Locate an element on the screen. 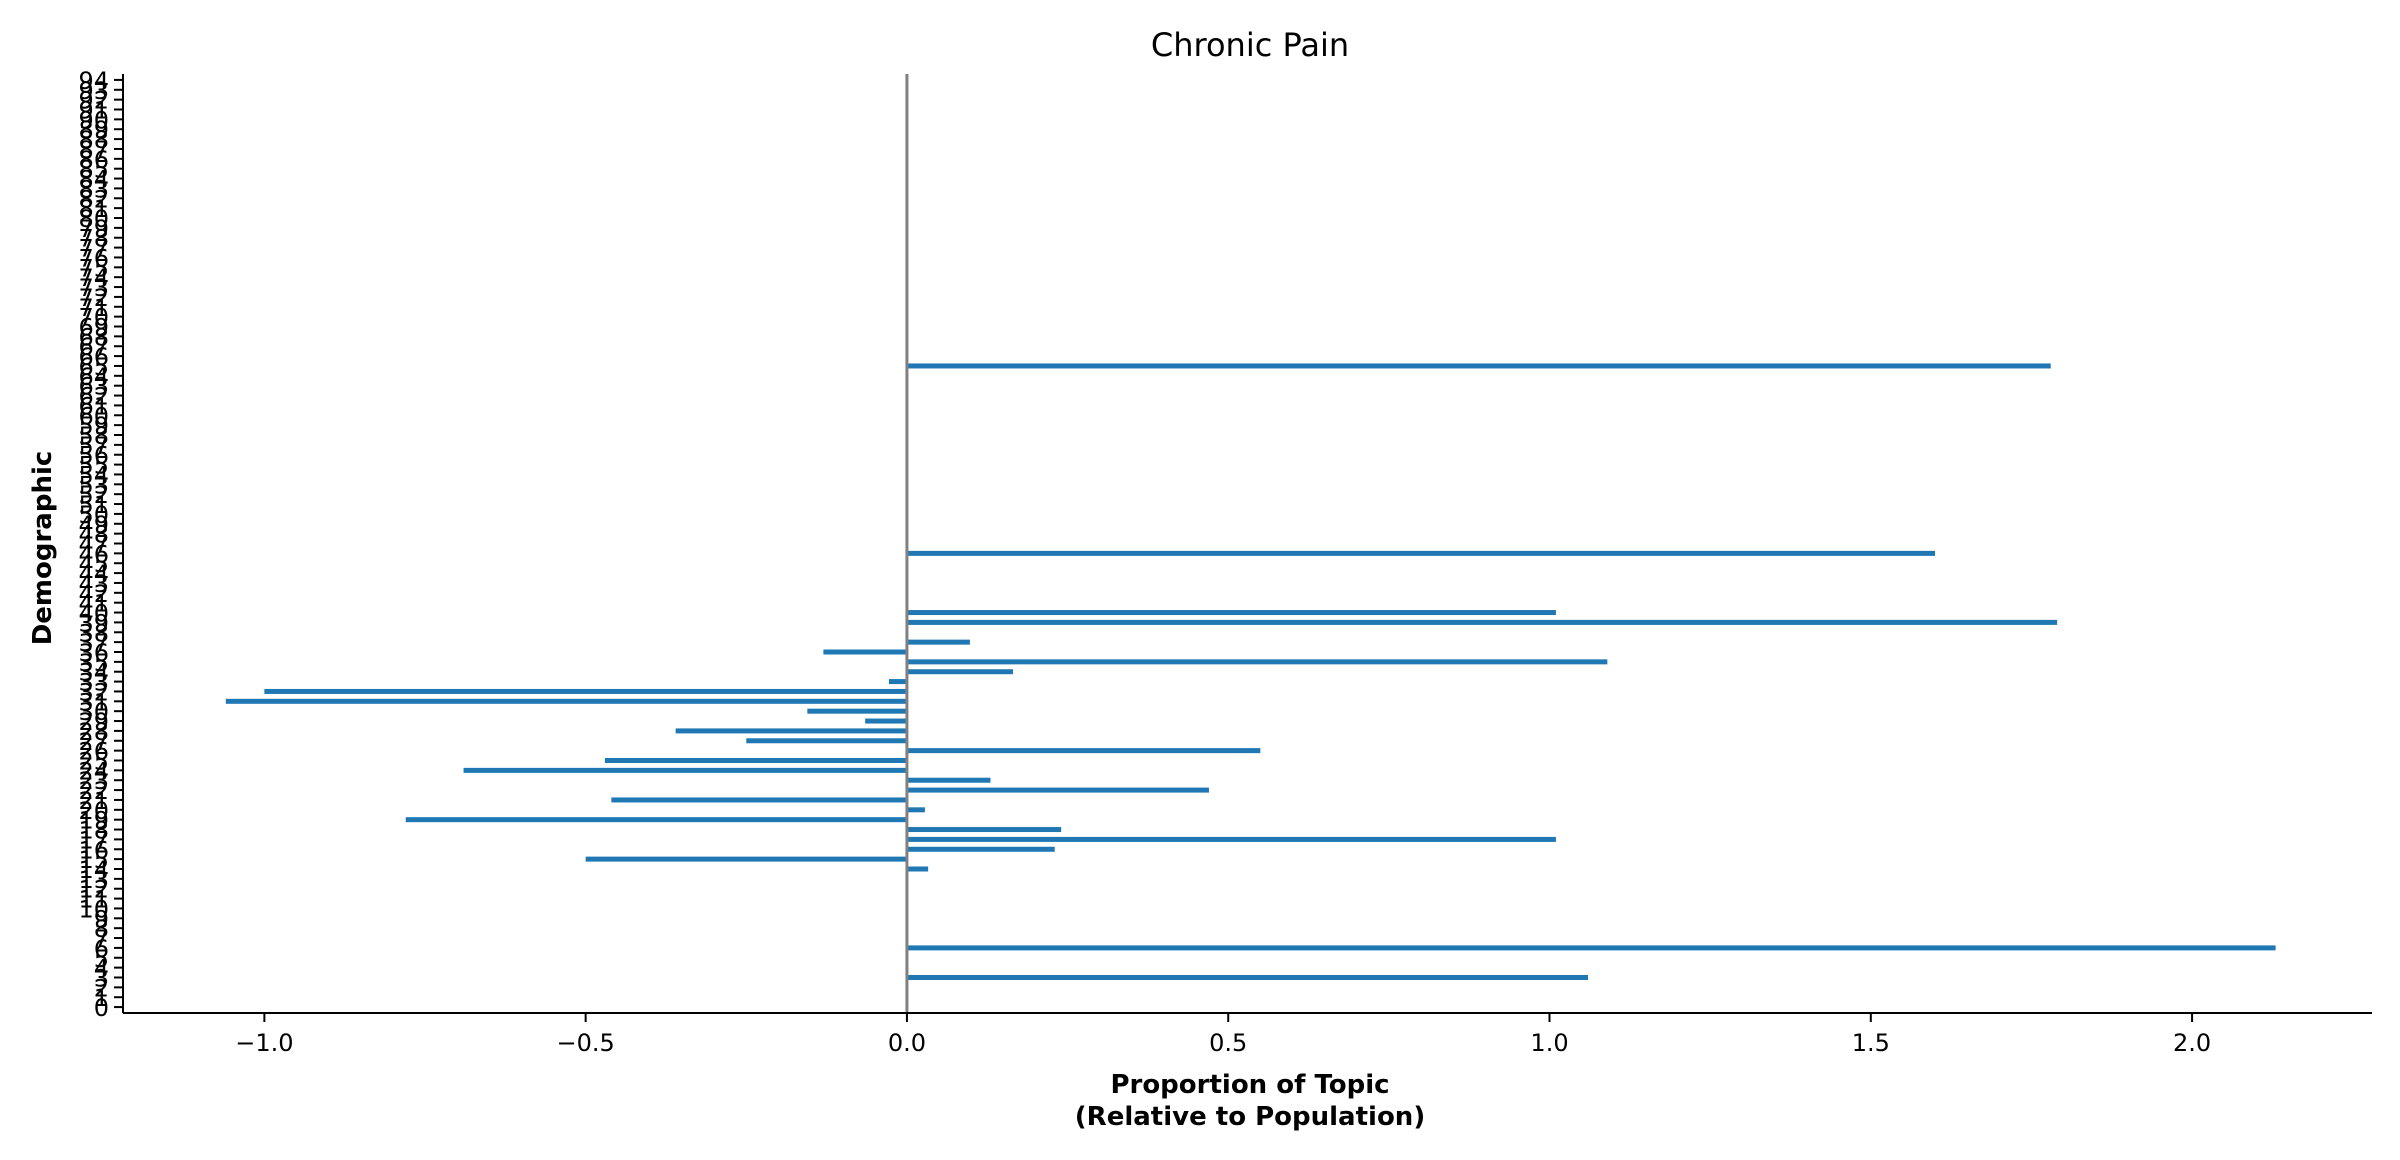  y-tick-label: 5 is located at coordinates (101, 959).